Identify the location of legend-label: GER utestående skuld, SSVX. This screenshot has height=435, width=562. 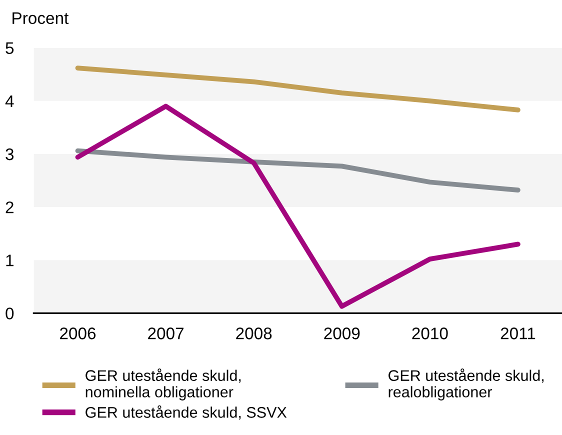
(186, 412).